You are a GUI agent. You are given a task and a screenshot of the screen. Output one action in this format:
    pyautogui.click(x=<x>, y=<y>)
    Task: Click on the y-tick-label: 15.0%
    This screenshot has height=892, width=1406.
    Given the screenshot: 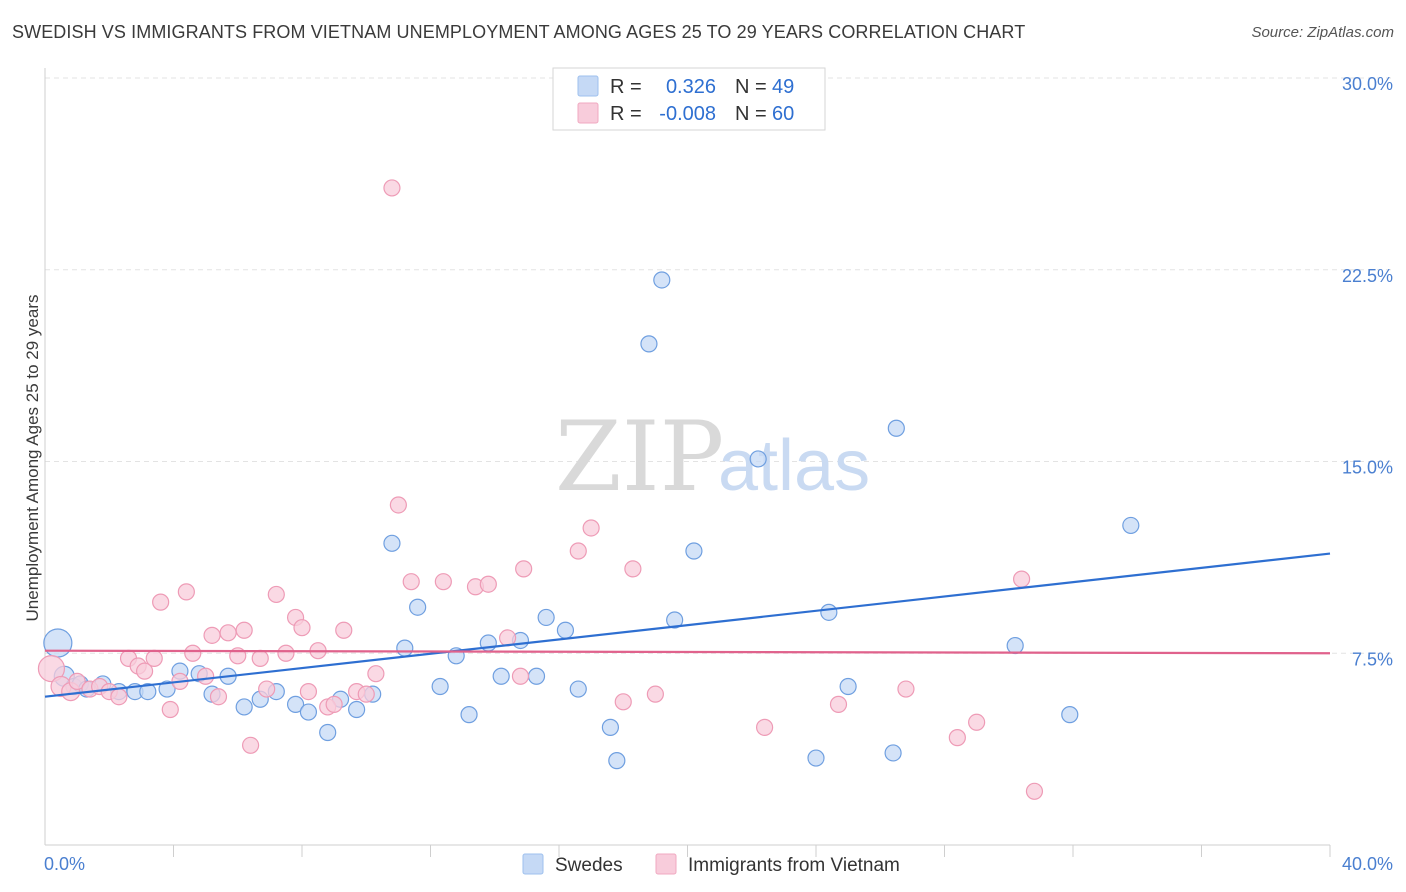 What is the action you would take?
    pyautogui.click(x=1367, y=468)
    